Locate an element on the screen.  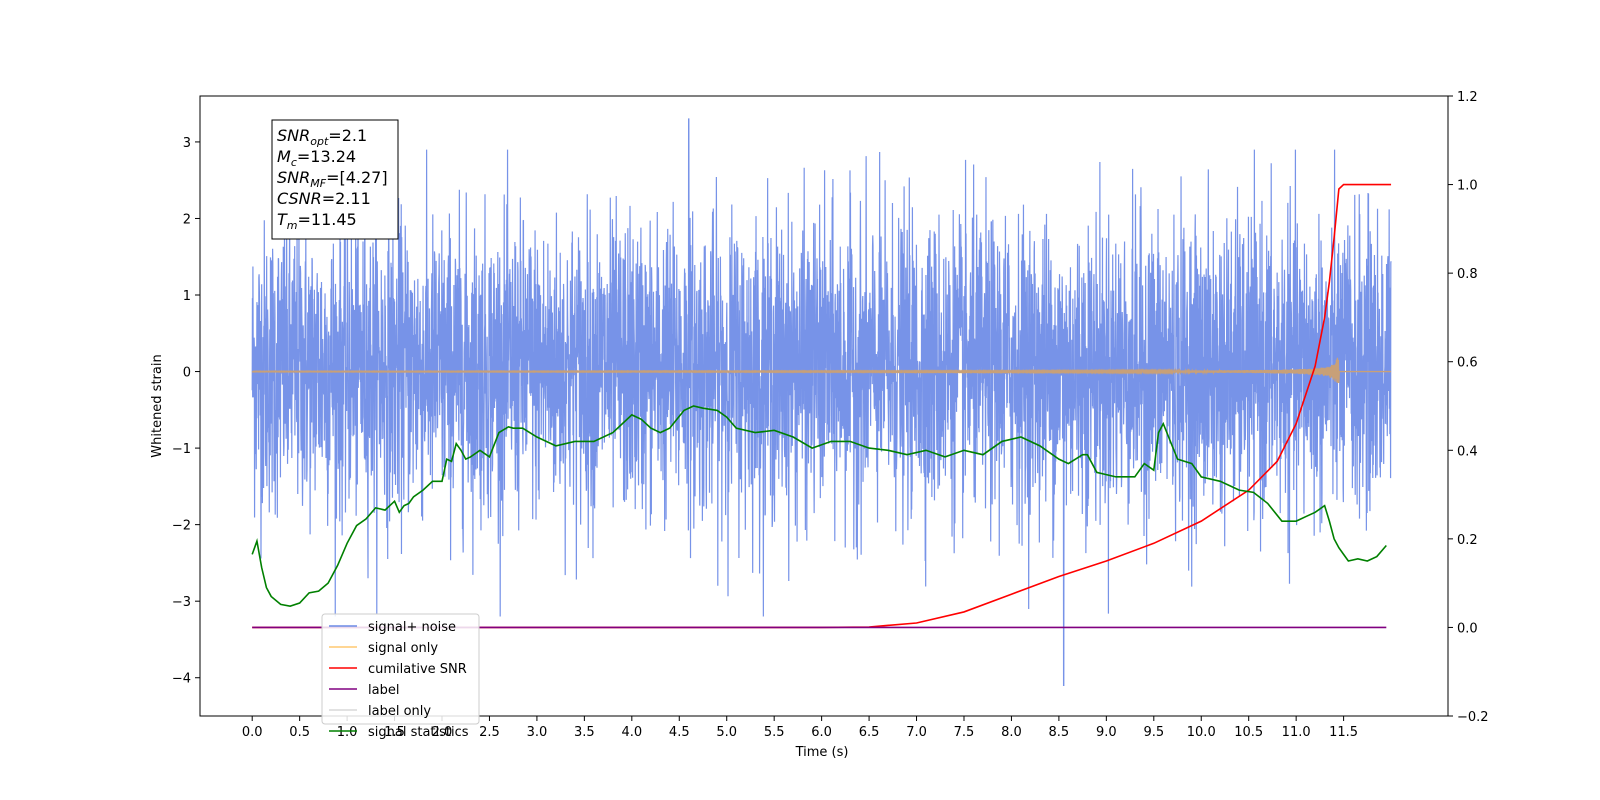
signal-only-line is located at coordinates (821, 370).